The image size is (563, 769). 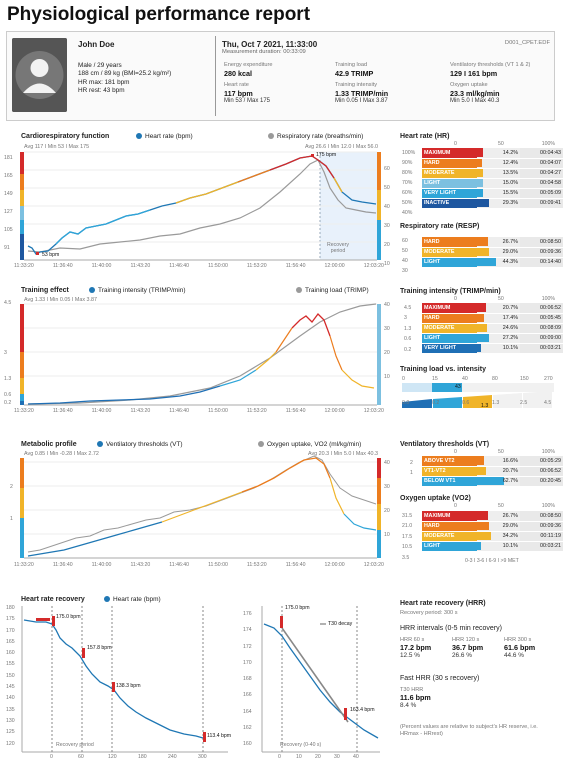 I want to click on hrr-period-label: Recovery period, so click(x=75, y=745).